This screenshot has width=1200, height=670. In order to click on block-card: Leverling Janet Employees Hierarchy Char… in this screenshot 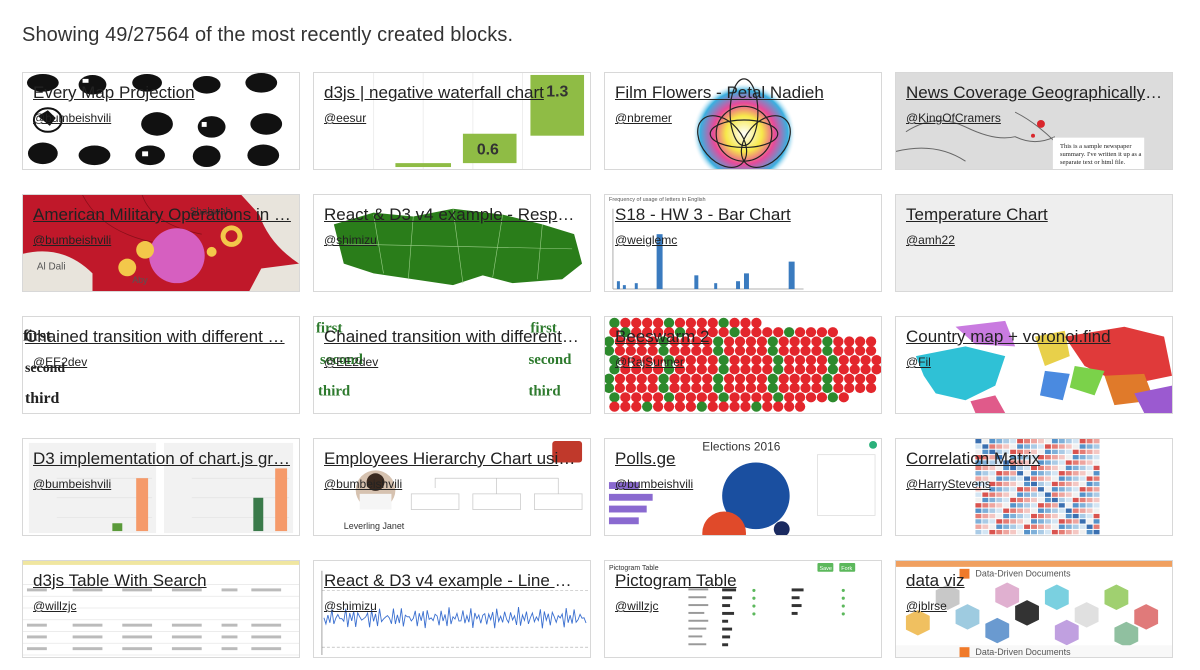, I will do `click(452, 487)`.